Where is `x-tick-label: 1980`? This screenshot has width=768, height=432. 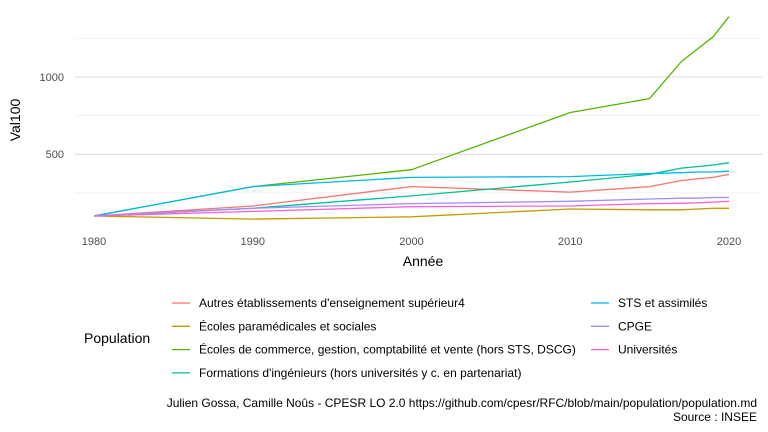 x-tick-label: 1980 is located at coordinates (94, 242).